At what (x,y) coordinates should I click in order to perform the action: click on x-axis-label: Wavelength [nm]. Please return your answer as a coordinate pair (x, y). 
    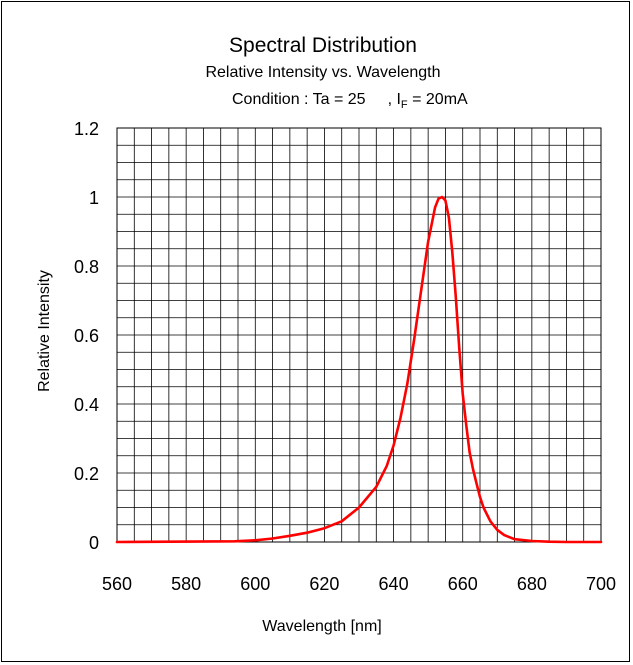
    Looking at the image, I should click on (321, 626).